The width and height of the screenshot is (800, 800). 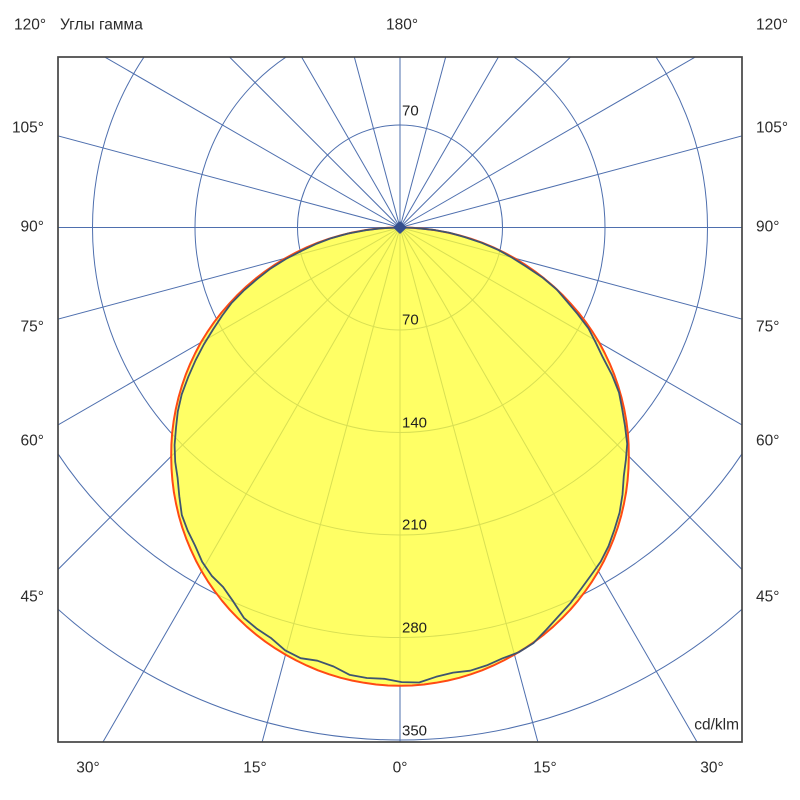 I want to click on left-angle-label-60°: 60°, so click(x=32, y=441).